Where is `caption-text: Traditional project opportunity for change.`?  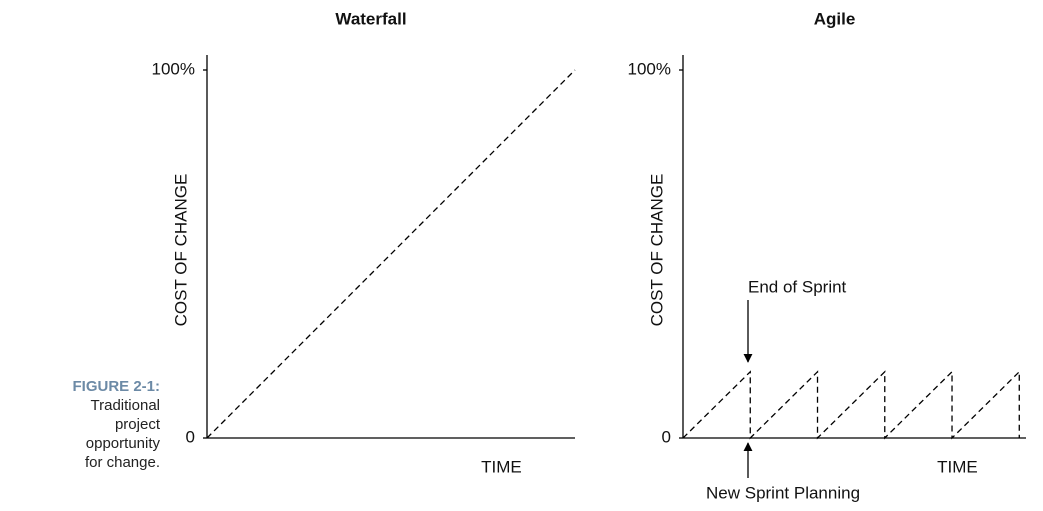 caption-text: Traditional project opportunity for change. is located at coordinates (123, 434).